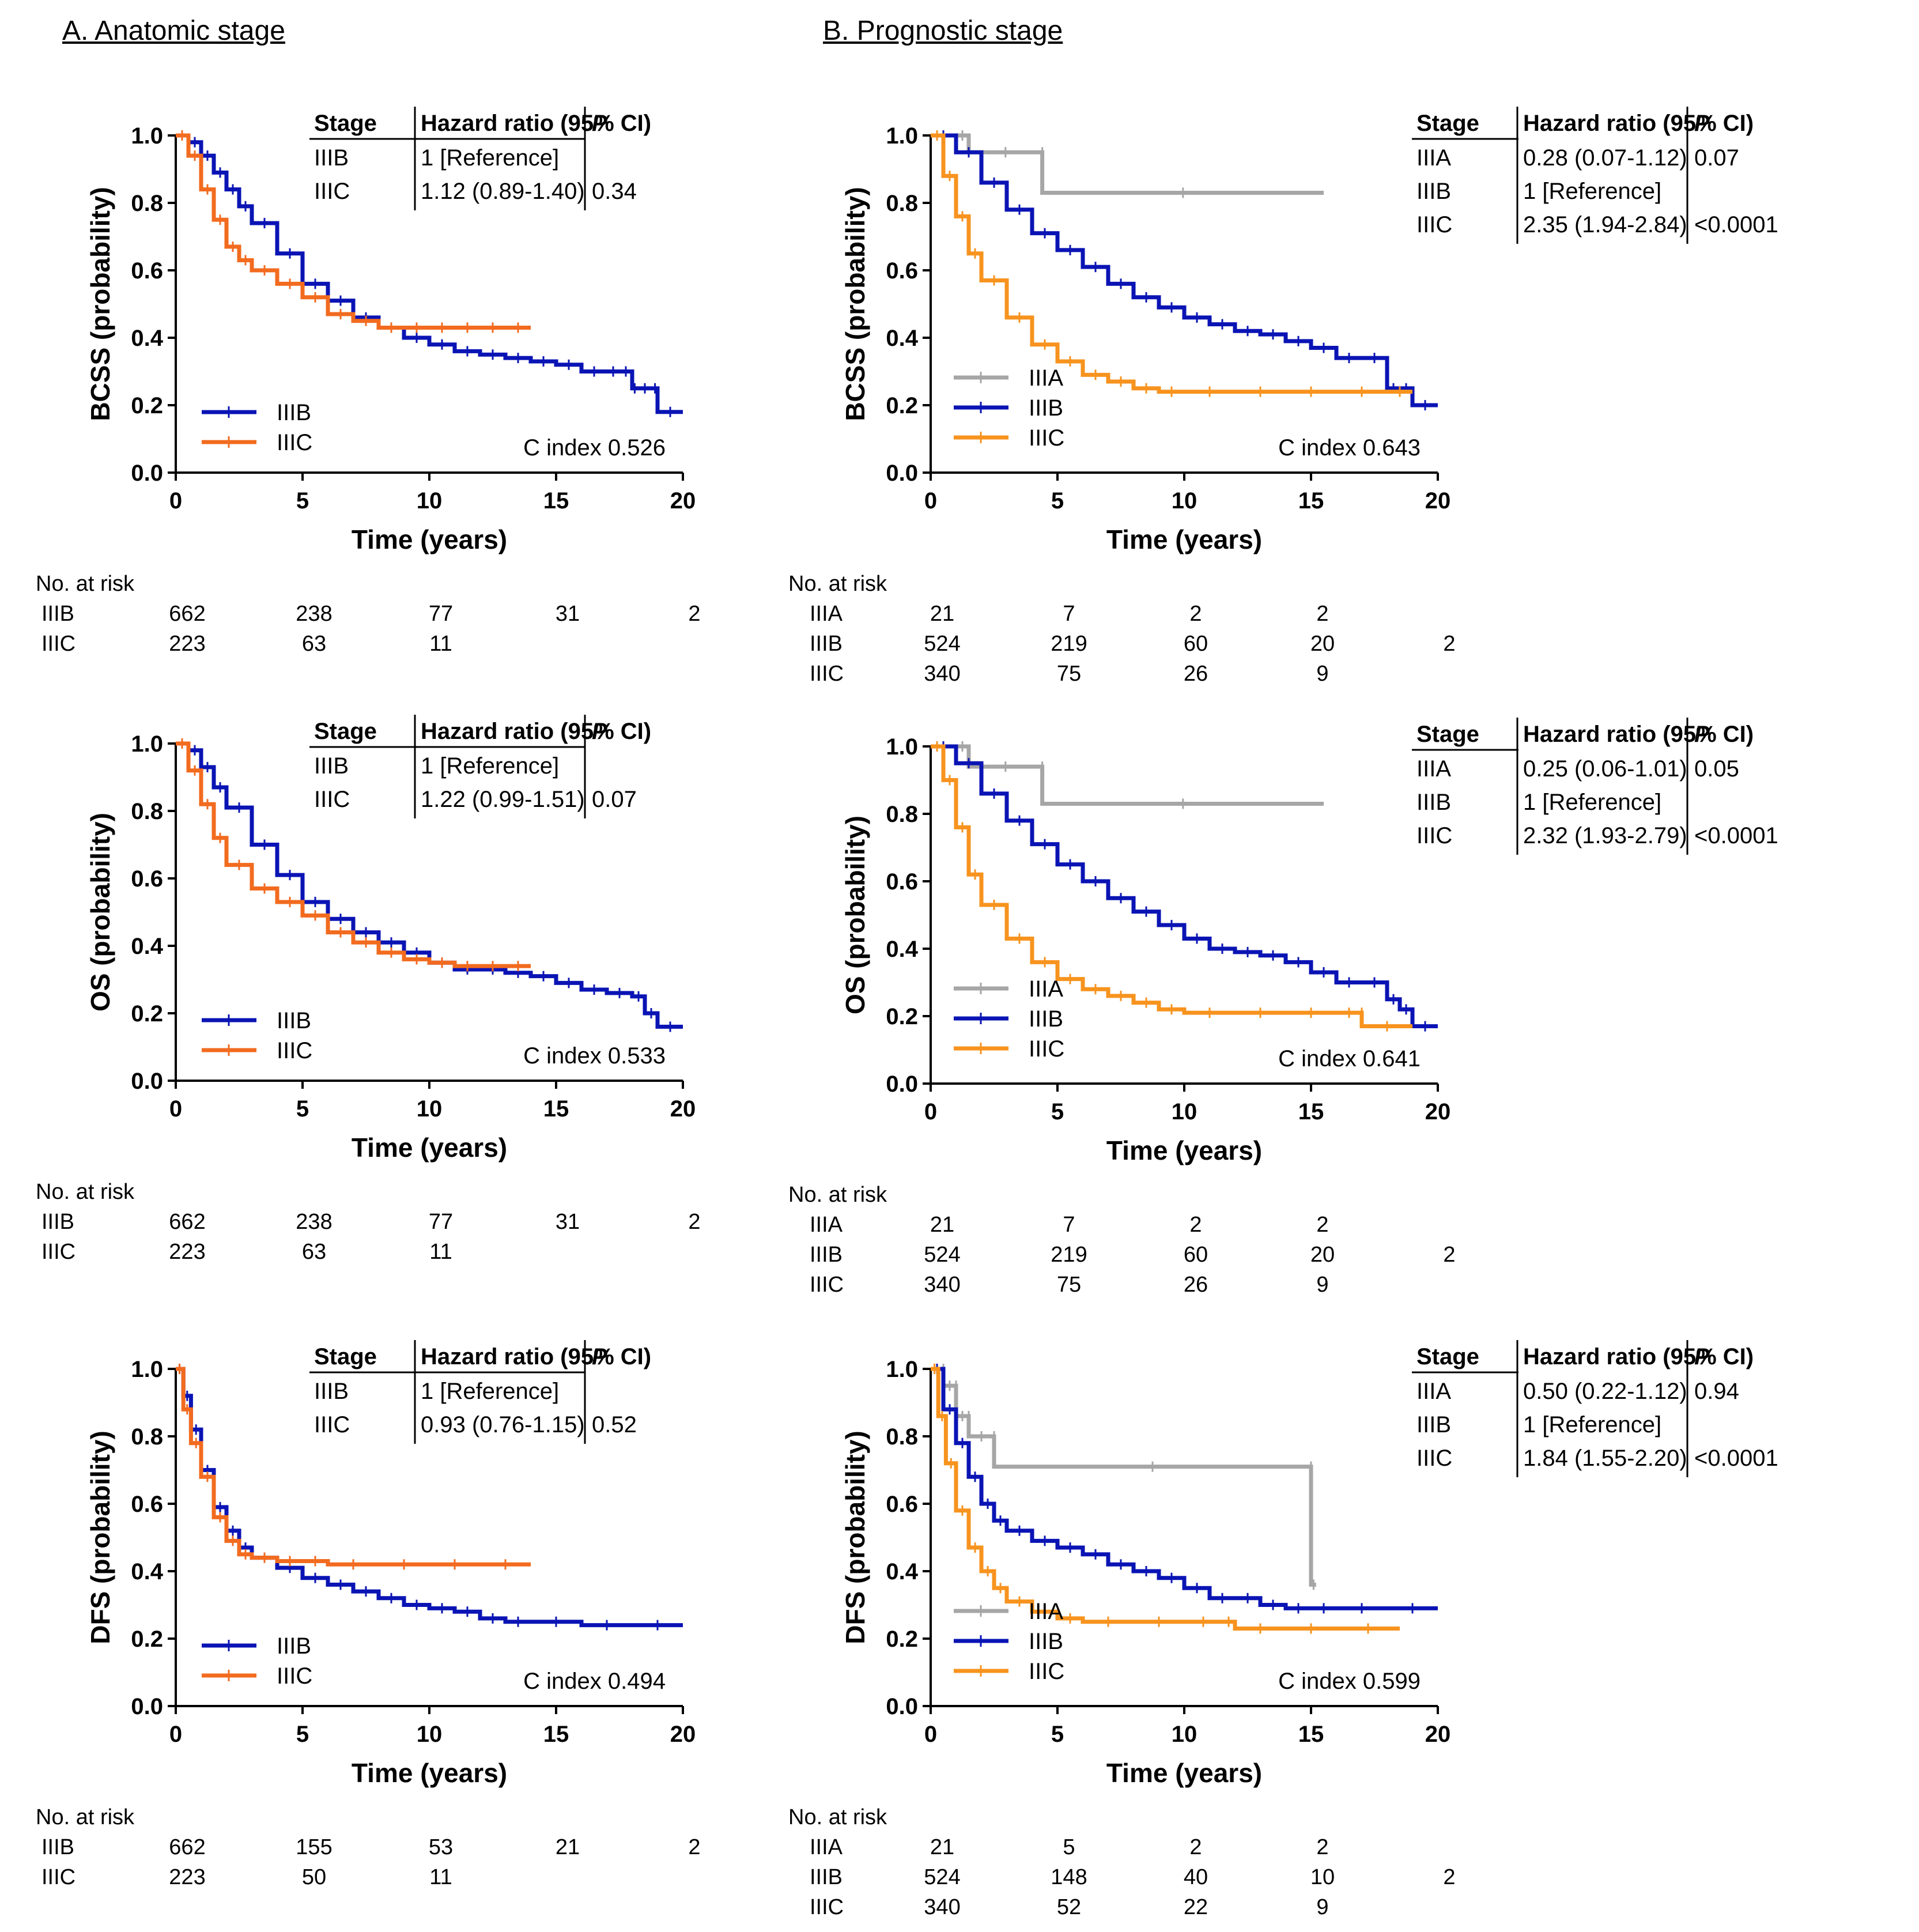 This screenshot has width=1919, height=1932. I want to click on y-axis-title: DFS (probability), so click(855, 1537).